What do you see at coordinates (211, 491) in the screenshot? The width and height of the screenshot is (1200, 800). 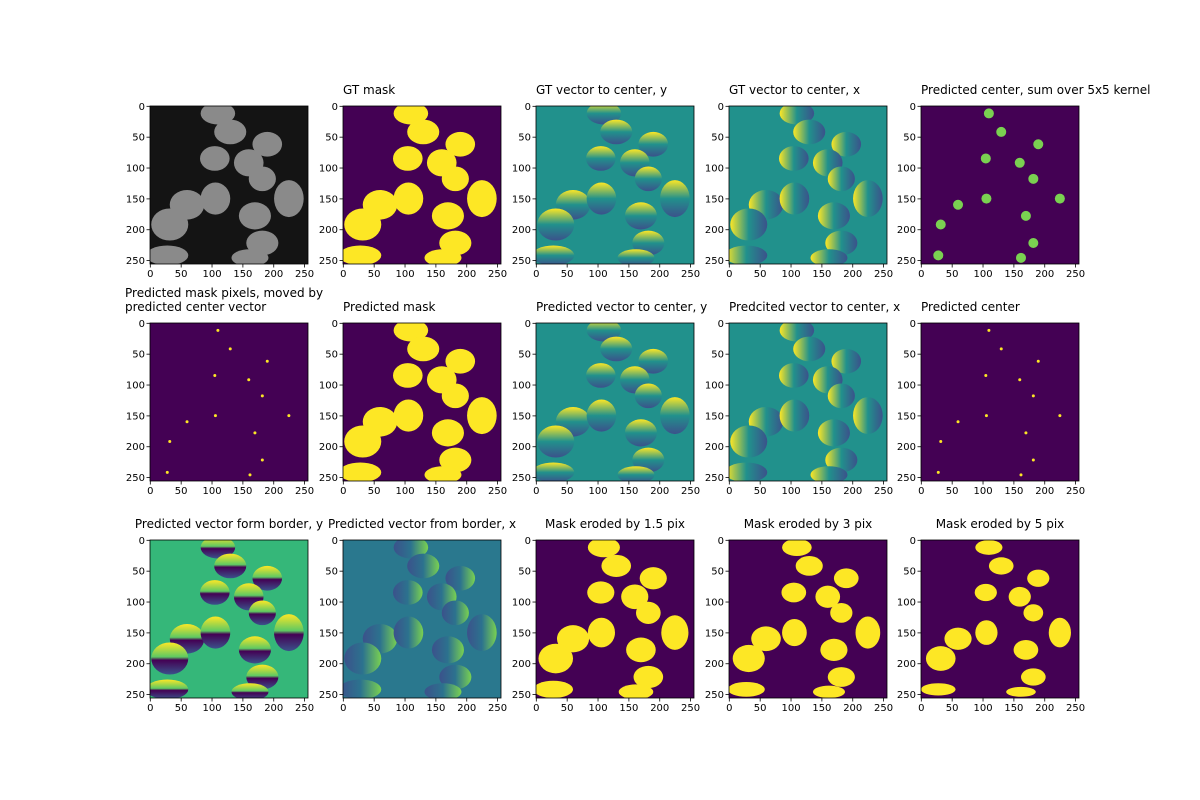 I see `x-tick-label: 100` at bounding box center [211, 491].